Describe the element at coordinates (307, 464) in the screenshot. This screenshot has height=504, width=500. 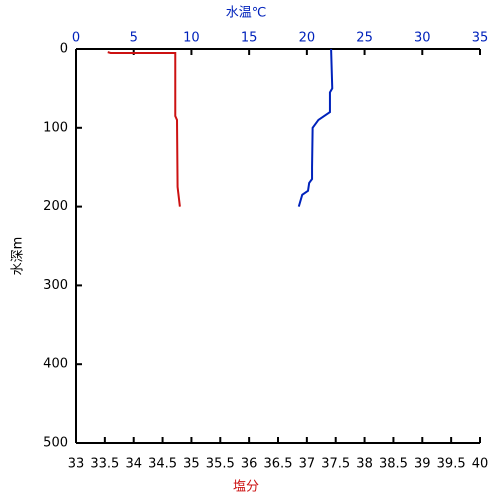
I see `x-tick-label: 37` at that location.